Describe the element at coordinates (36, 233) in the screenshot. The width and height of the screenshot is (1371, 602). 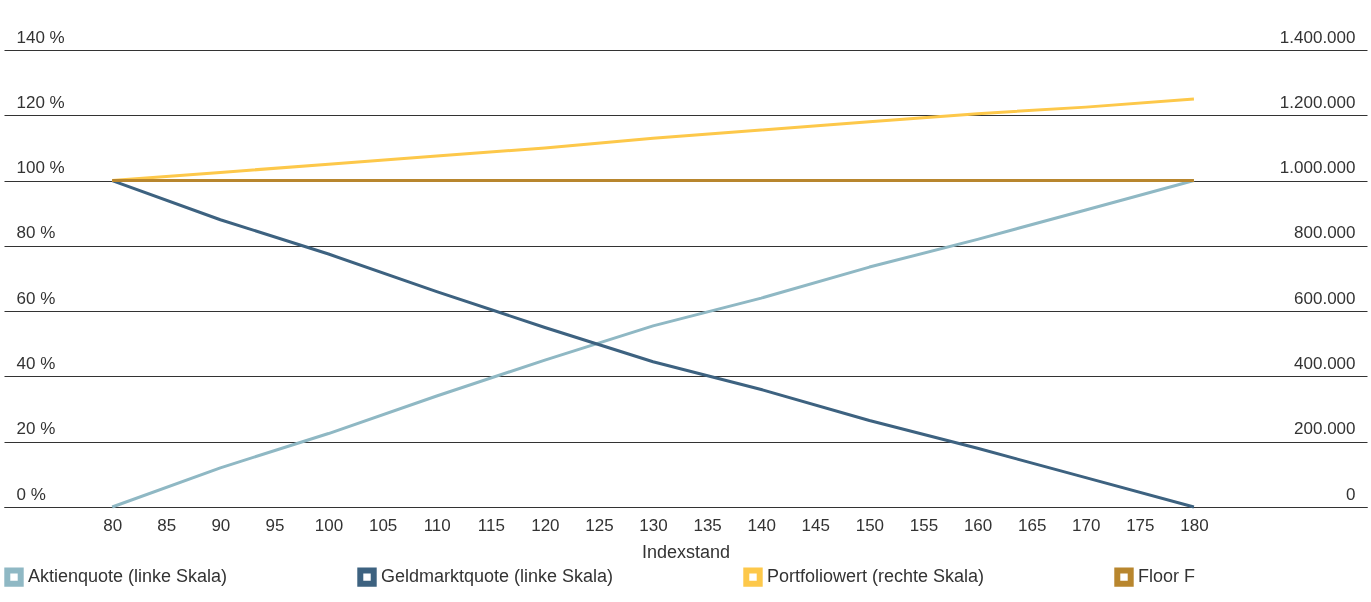
I see `y-tick-label: 80 %` at that location.